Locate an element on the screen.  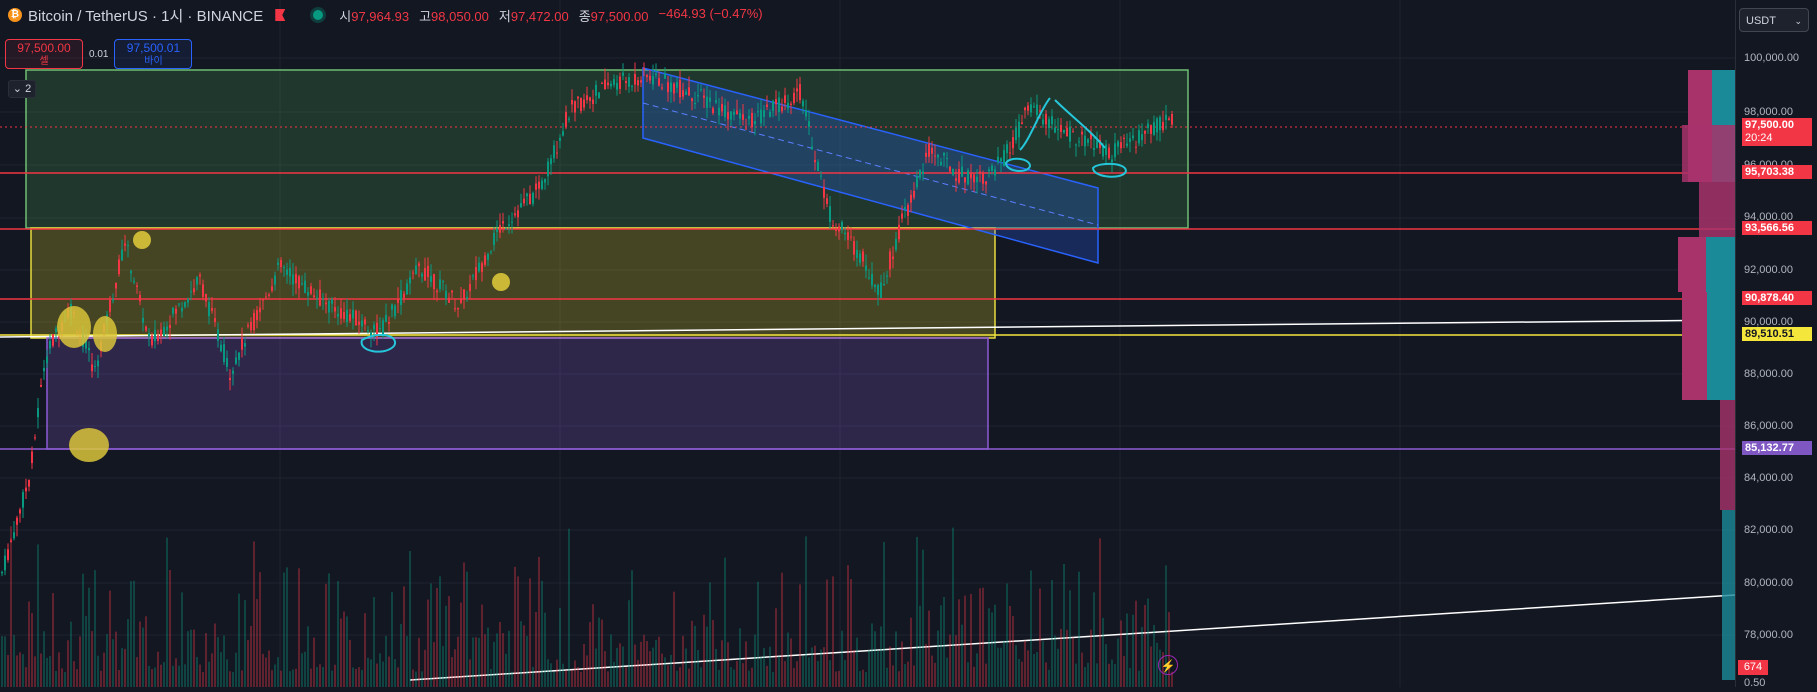
currency-select: USDT ⌄ is located at coordinates (1774, 20).